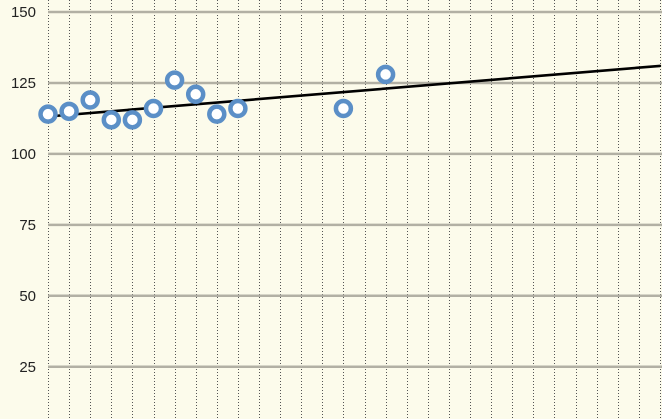 This screenshot has width=662, height=419. I want to click on y-tick-label: 100, so click(23, 154).